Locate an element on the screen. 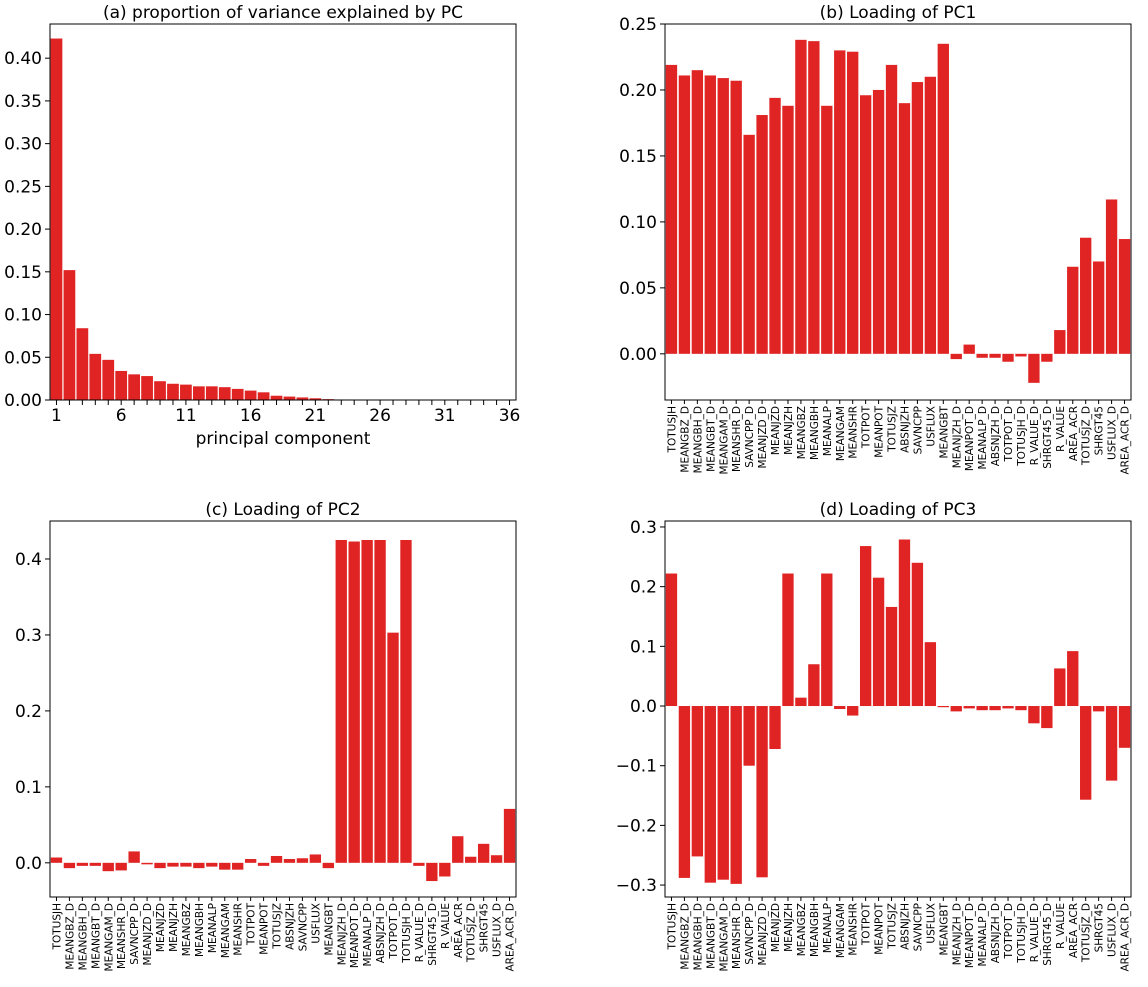  ytick-label-d-6: 0.3 is located at coordinates (643, 528).